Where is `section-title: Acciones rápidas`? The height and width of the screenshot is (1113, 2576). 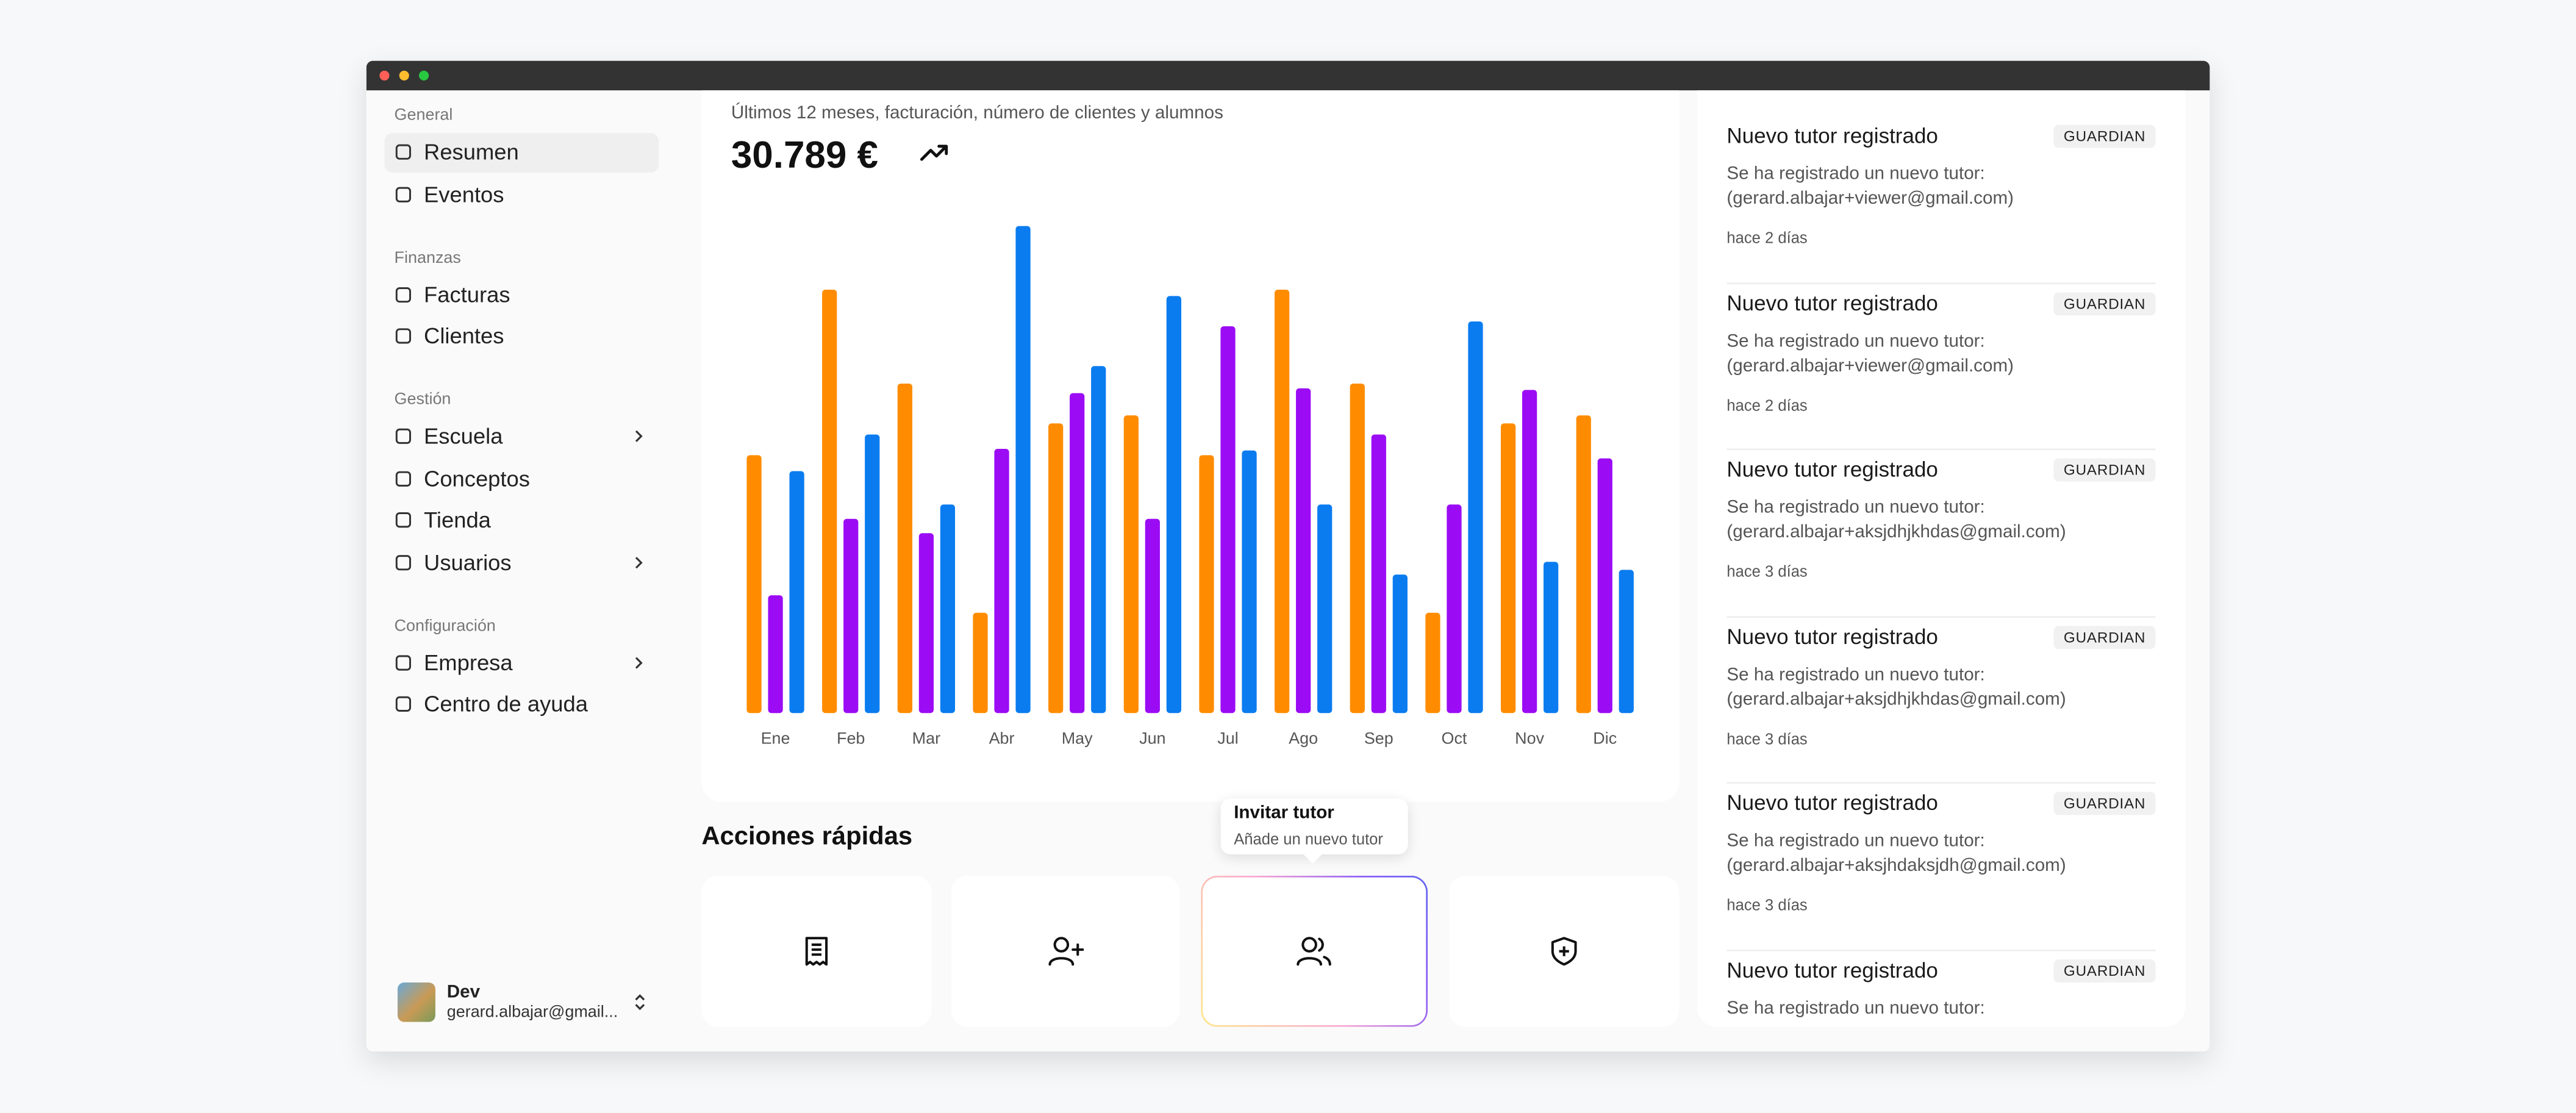
section-title: Acciones rápidas is located at coordinates (807, 837).